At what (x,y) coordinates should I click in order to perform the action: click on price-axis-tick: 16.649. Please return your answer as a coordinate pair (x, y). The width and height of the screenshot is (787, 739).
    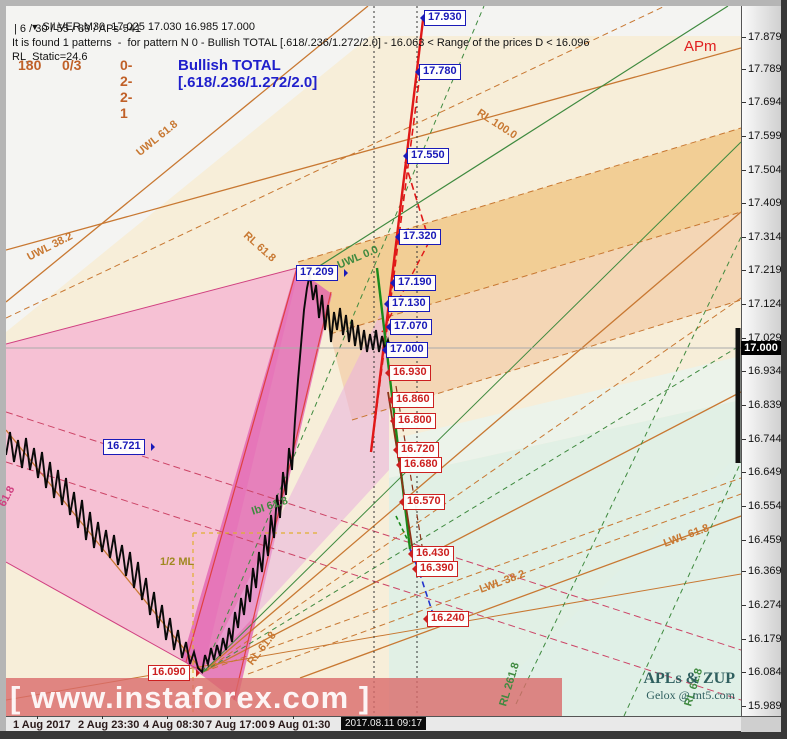
    Looking at the image, I should click on (765, 472).